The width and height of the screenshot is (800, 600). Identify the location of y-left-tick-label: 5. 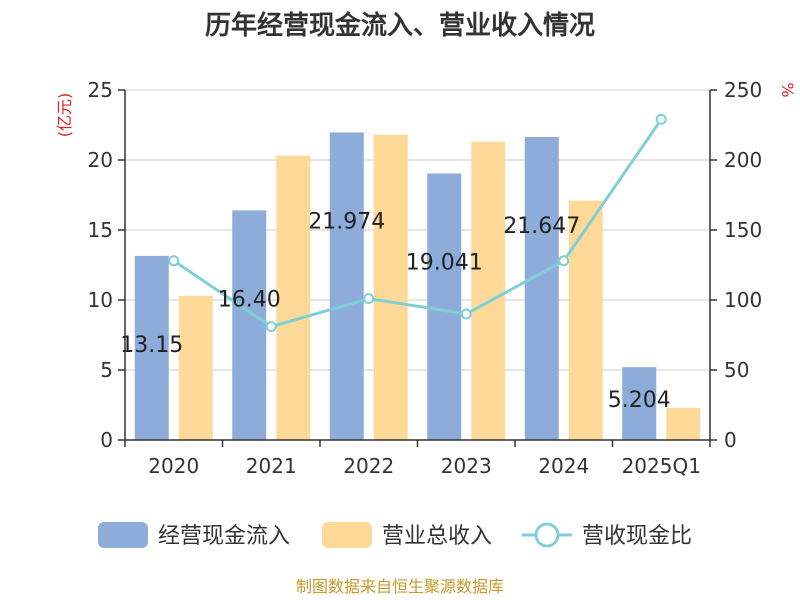
(106, 370).